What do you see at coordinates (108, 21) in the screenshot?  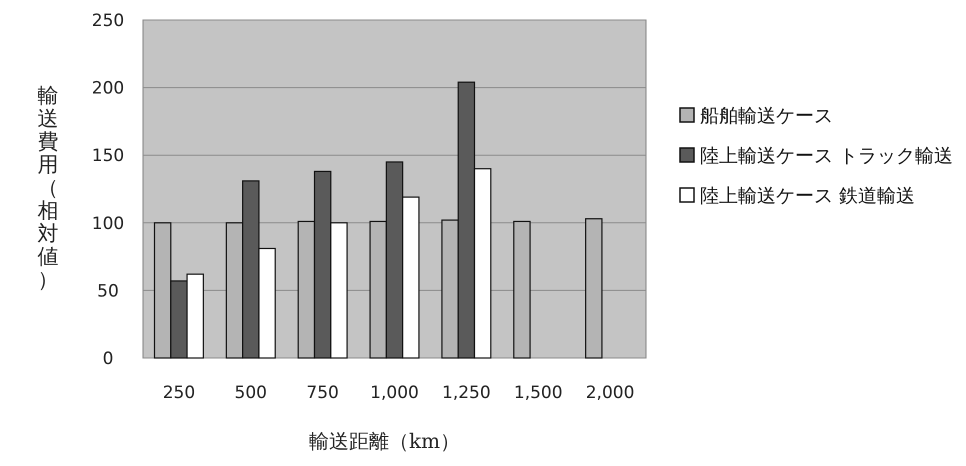 I see `y-tick-label: 250` at bounding box center [108, 21].